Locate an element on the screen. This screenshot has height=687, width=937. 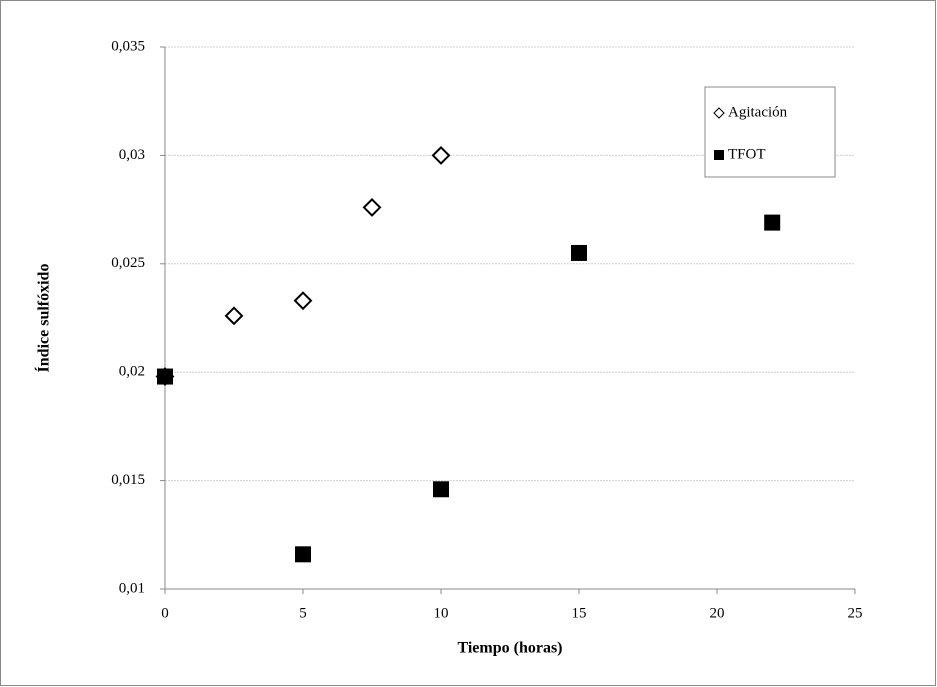
y-tick-label: 0,035 is located at coordinates (128, 46).